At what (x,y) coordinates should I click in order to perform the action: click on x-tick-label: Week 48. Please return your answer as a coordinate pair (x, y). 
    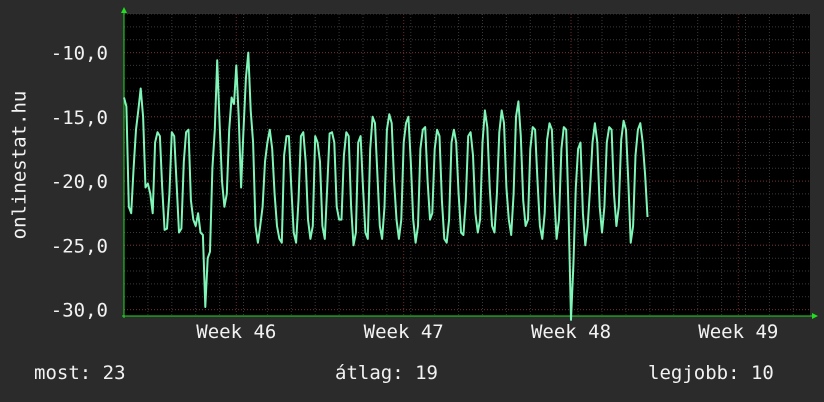
    Looking at the image, I should click on (571, 332).